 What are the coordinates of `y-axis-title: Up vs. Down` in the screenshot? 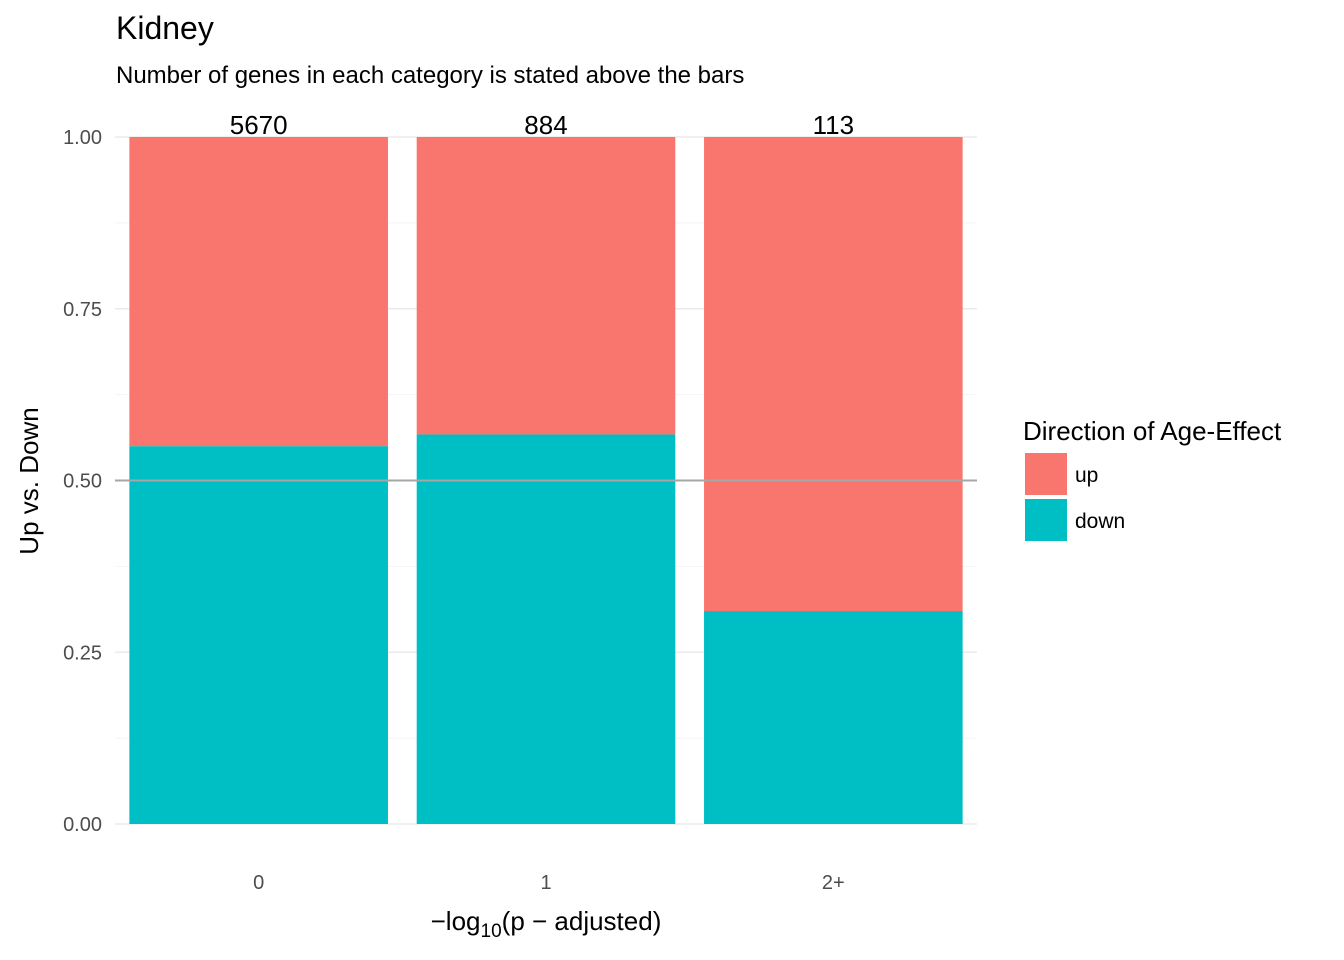 It's located at (29, 480).